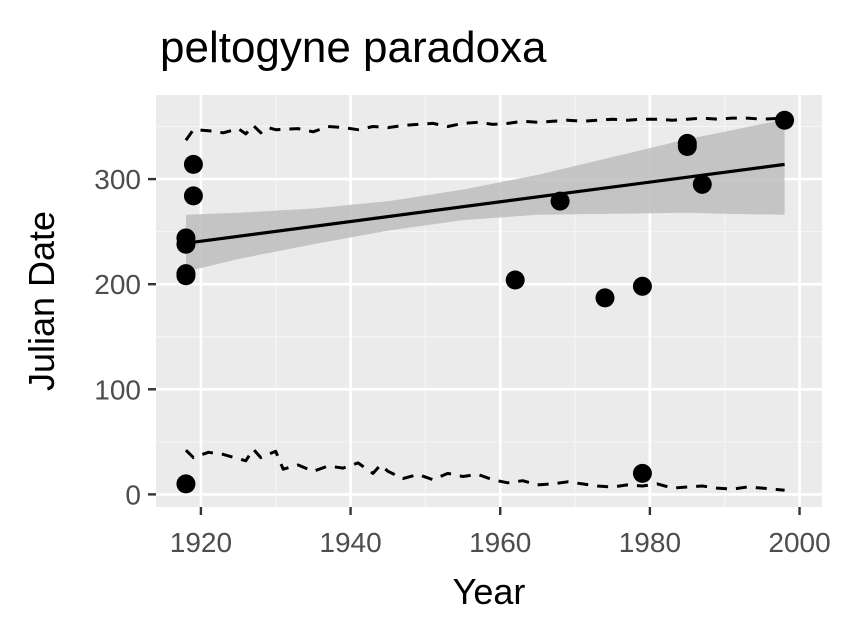 The image size is (844, 641). I want to click on trend-line-layer, so click(485, 203).